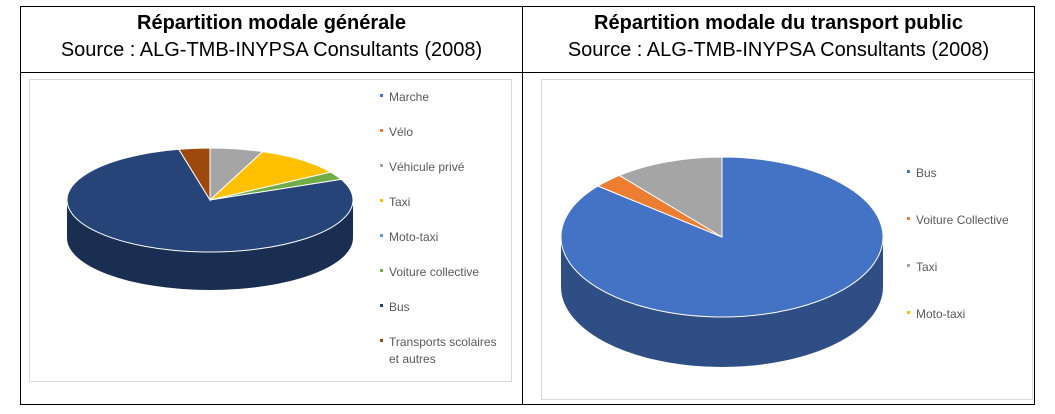 The width and height of the screenshot is (1055, 414). Describe the element at coordinates (194, 174) in the screenshot. I see `pie-slice-transports-scolaires-et-autres` at that location.